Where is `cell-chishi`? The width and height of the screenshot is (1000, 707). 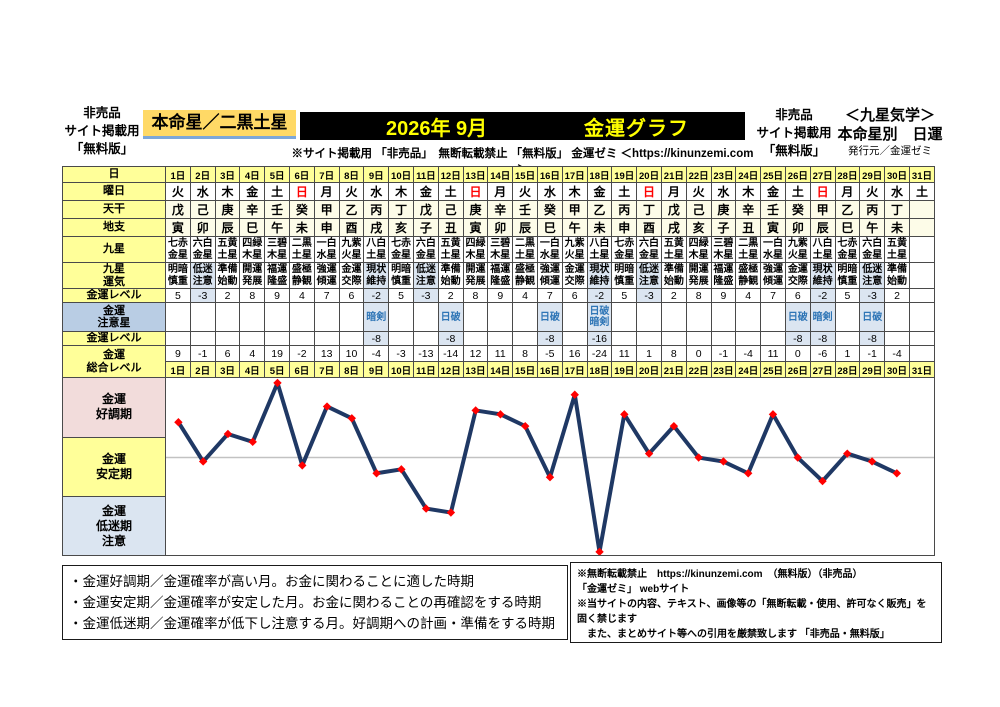 cell-chishi is located at coordinates (922, 227).